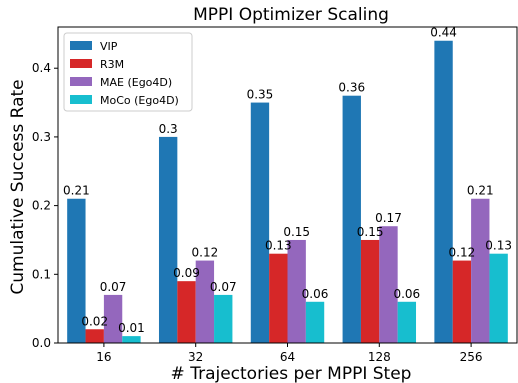 The height and width of the screenshot is (383, 518). Describe the element at coordinates (186, 273) in the screenshot. I see `bar-value-label: 0.09` at that location.